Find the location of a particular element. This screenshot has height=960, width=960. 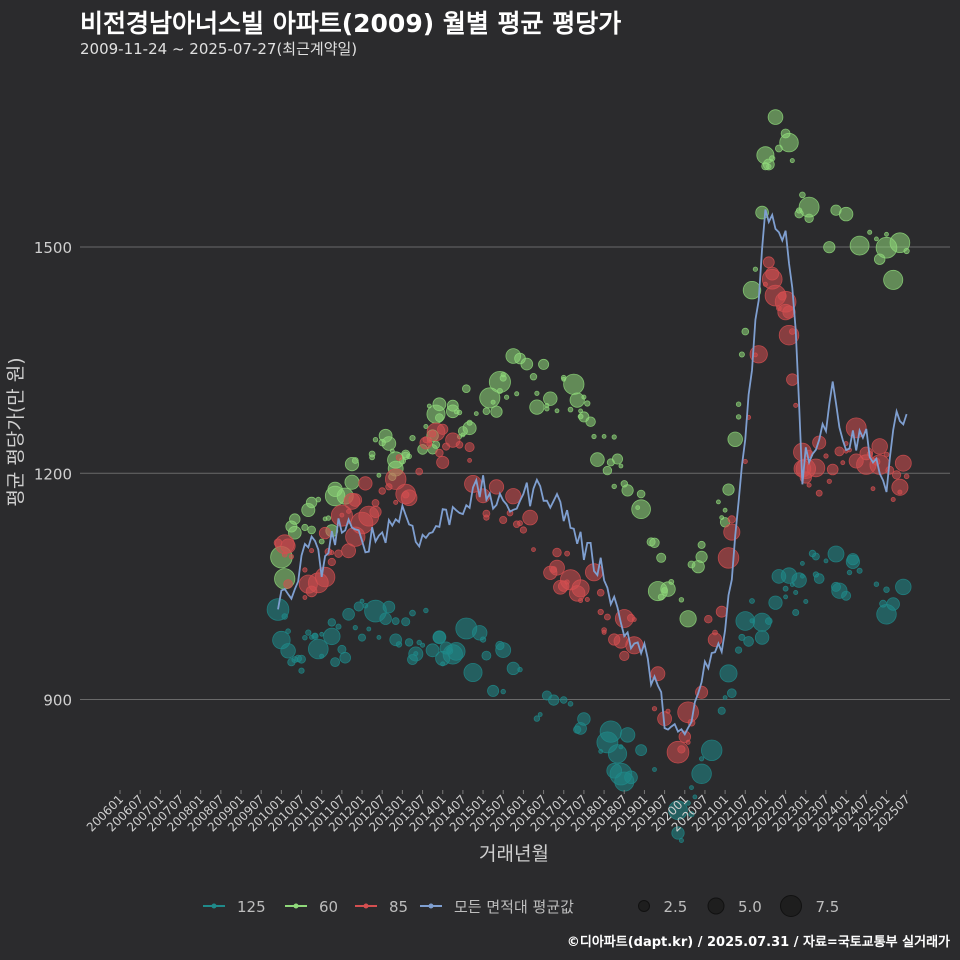

size-legend-label: 5.0 is located at coordinates (750, 907).